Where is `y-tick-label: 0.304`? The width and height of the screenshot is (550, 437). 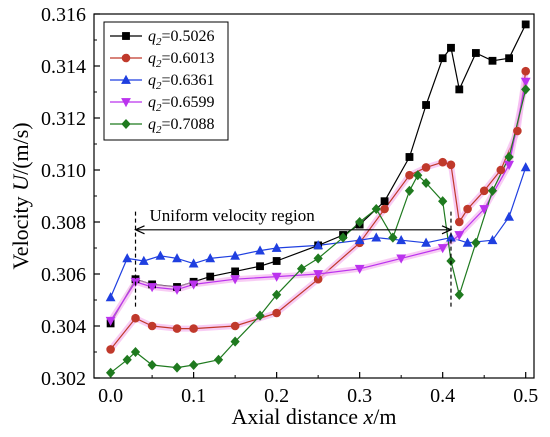 y-tick-label: 0.304 is located at coordinates (63, 327).